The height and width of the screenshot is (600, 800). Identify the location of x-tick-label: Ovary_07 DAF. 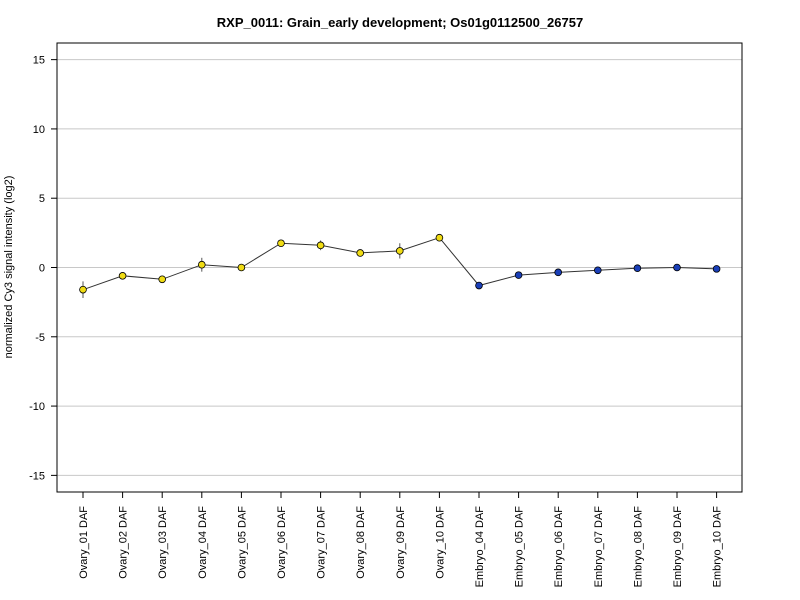
(322, 542).